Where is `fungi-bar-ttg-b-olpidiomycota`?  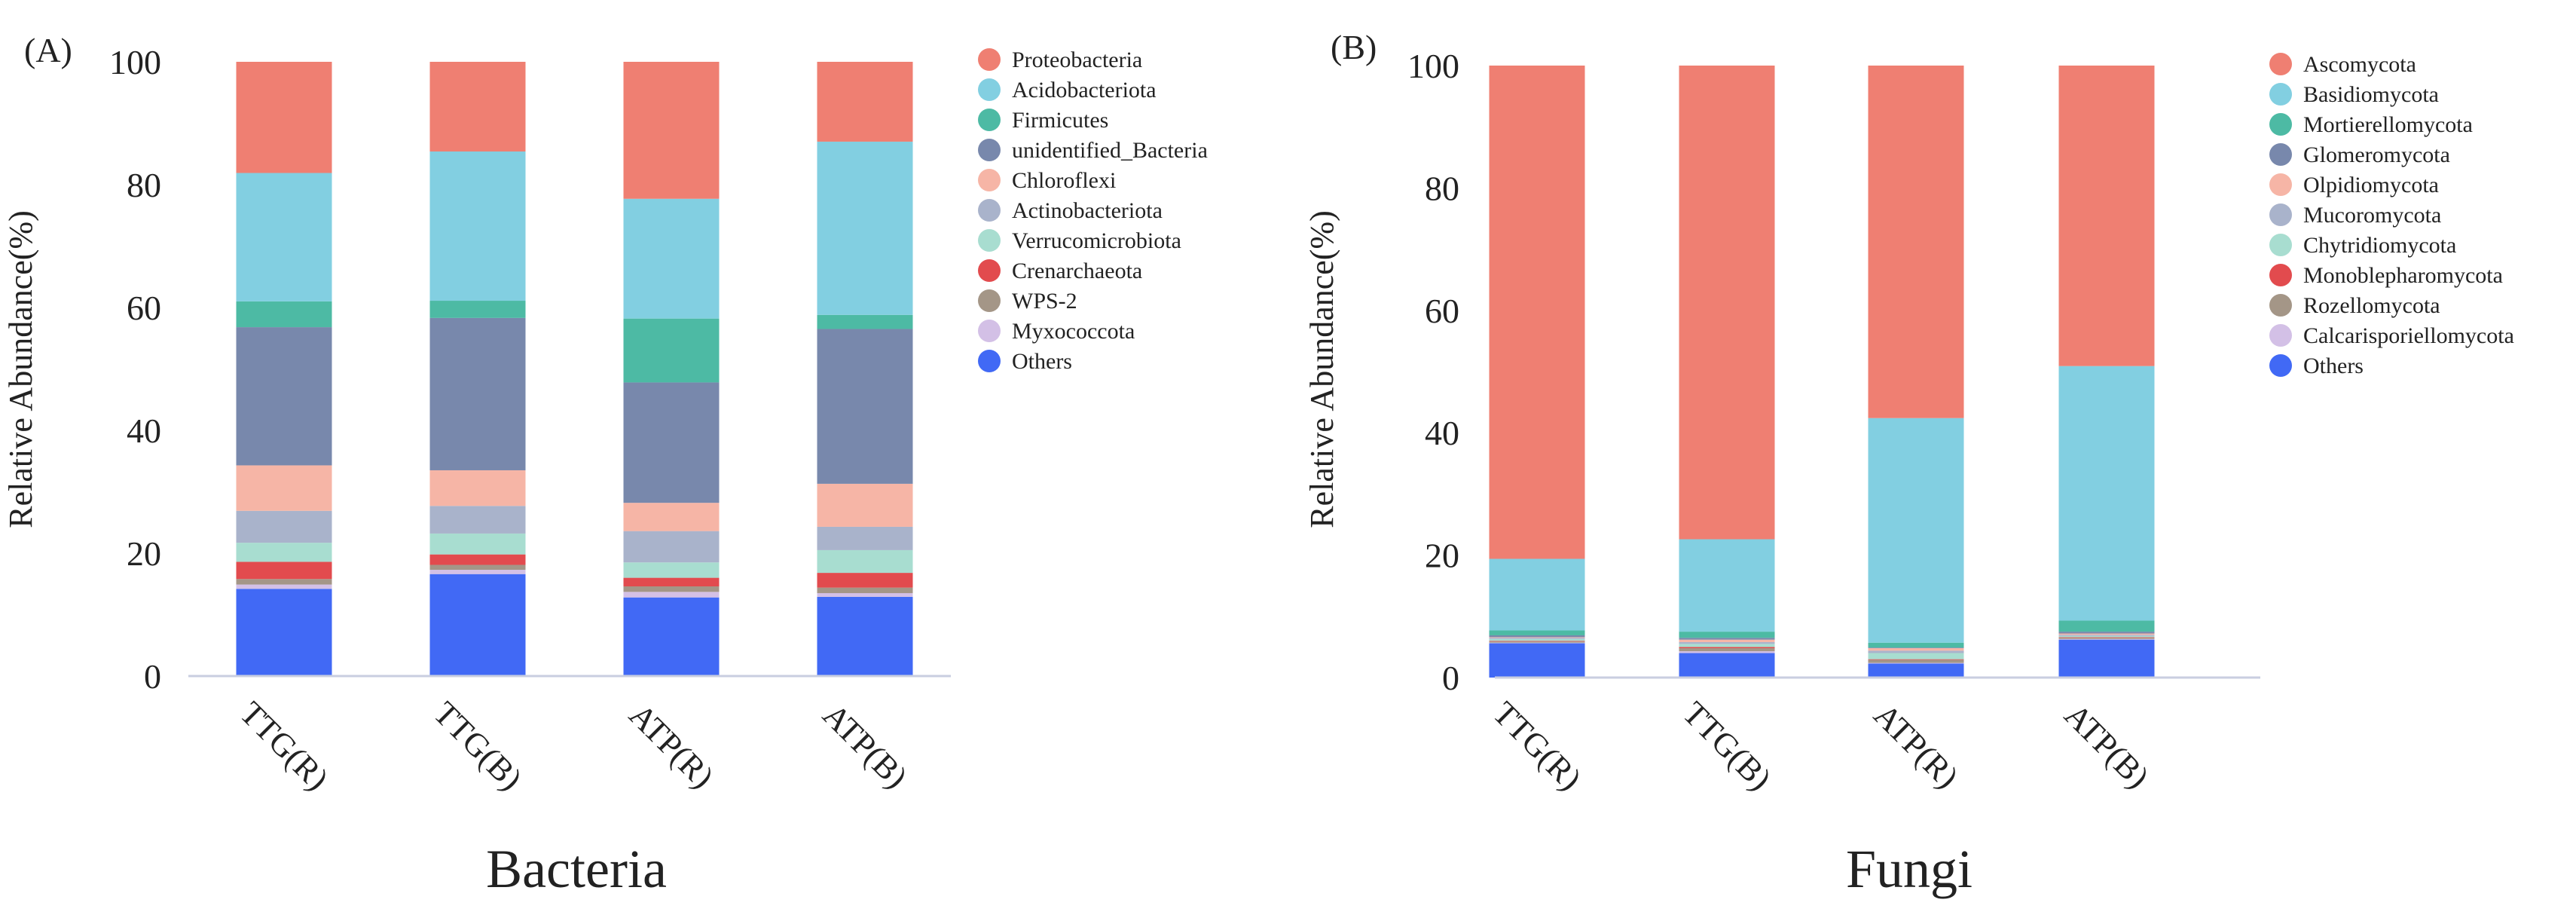
fungi-bar-ttg-b-olpidiomycota is located at coordinates (1727, 640).